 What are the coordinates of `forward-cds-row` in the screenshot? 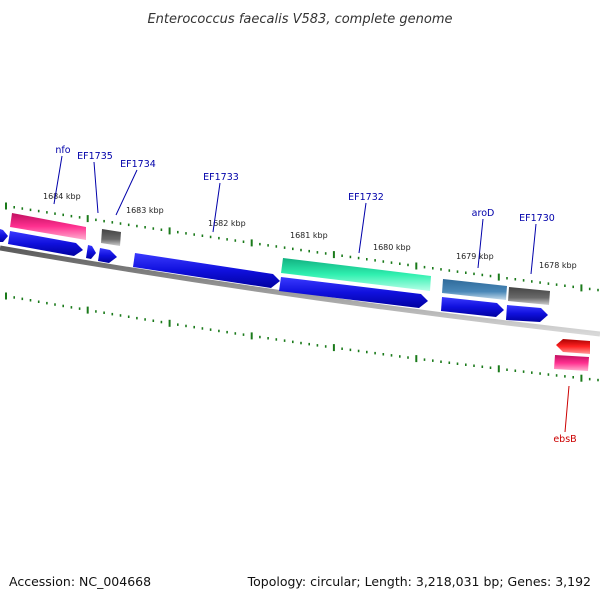 It's located at (274, 275).